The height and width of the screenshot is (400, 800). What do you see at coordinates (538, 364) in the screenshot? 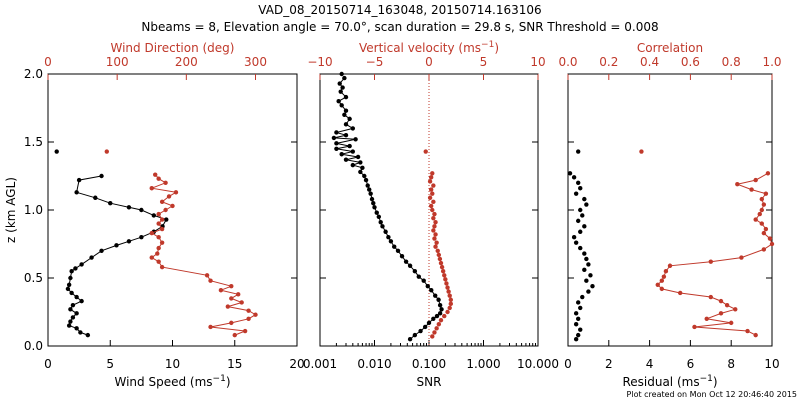
I see `x-tick-label: 10.000` at bounding box center [538, 364].